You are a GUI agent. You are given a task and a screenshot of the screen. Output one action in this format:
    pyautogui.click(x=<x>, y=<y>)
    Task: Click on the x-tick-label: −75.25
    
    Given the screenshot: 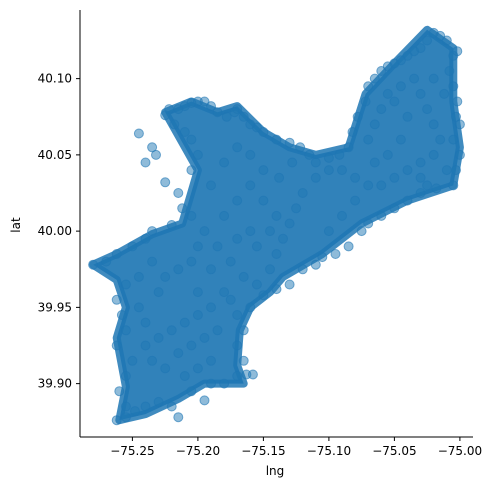 What is the action you would take?
    pyautogui.click(x=132, y=451)
    